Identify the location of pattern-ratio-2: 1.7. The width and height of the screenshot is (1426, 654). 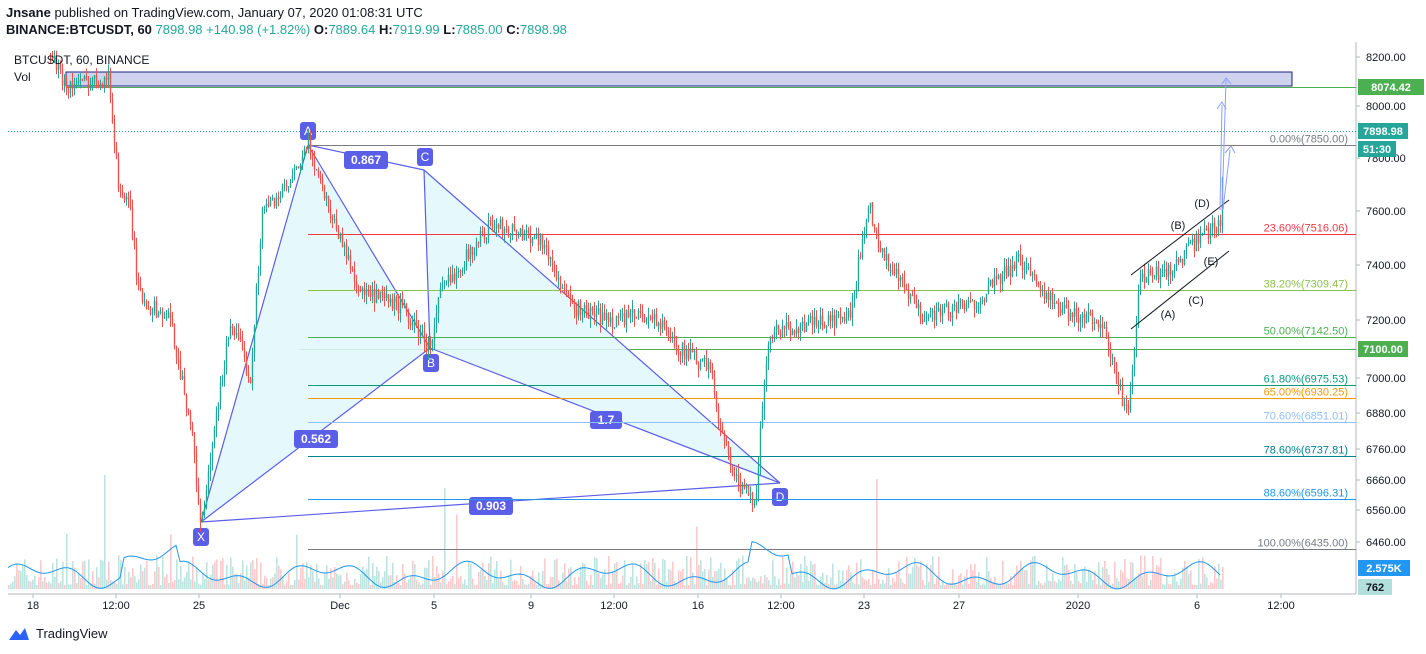
(606, 420).